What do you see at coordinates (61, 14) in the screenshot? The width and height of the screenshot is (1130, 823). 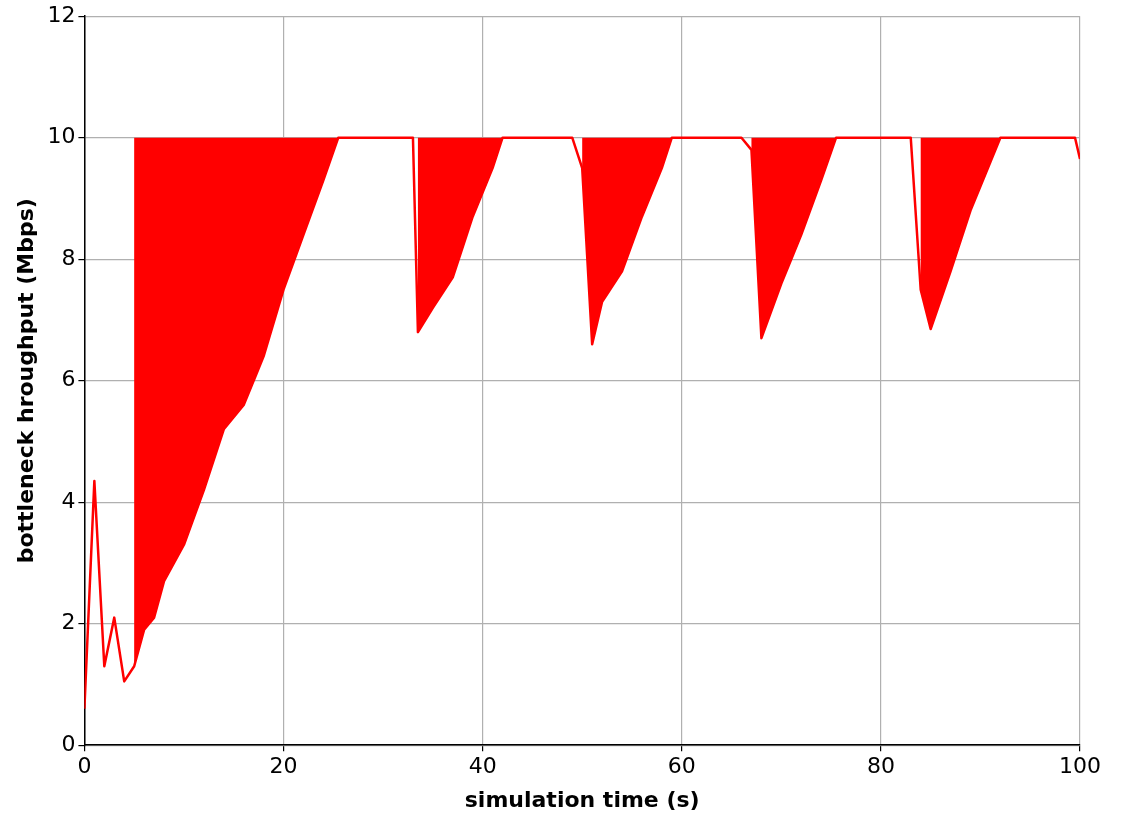 I see `y-tick-label: 12` at bounding box center [61, 14].